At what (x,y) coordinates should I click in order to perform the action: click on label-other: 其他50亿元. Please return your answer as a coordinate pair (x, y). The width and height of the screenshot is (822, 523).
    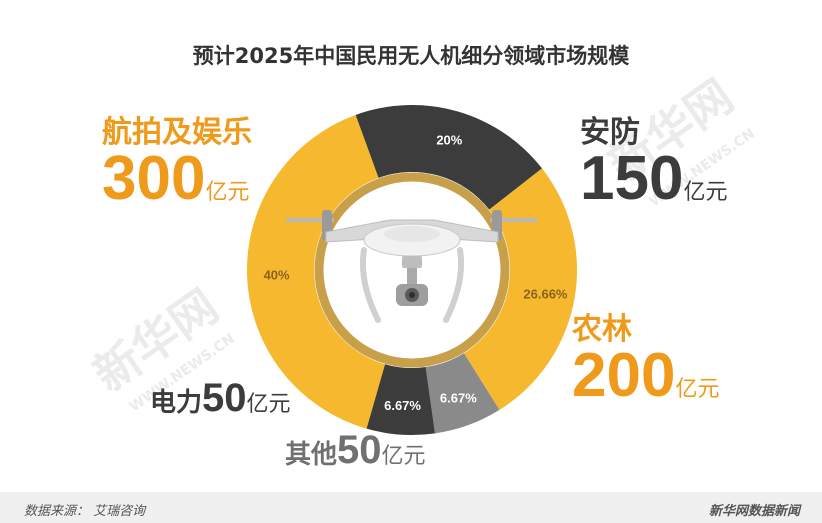
    Looking at the image, I should click on (355, 450).